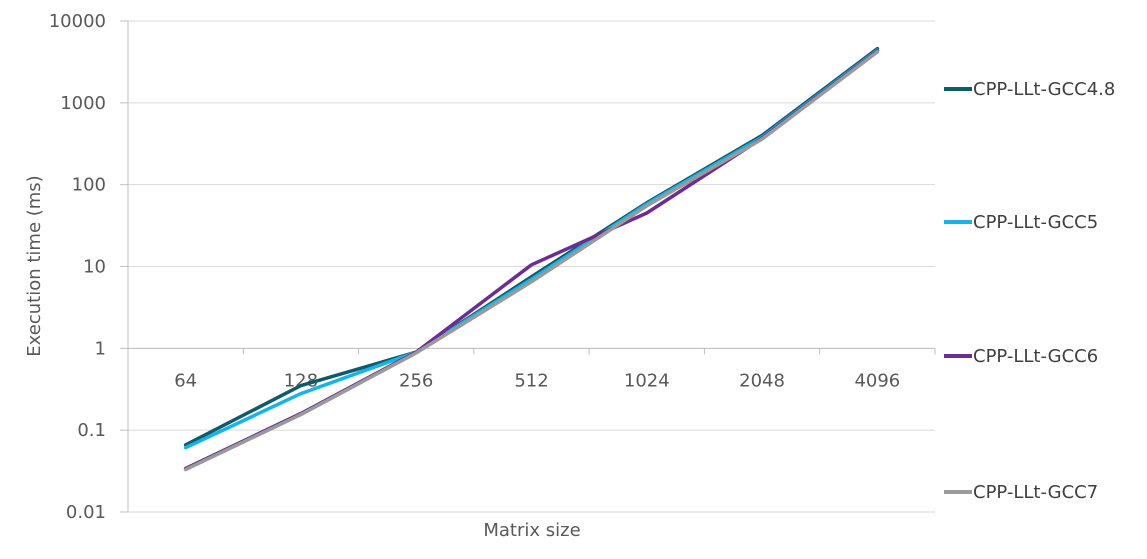  What do you see at coordinates (185, 380) in the screenshot?
I see `x-tick-label: 64` at bounding box center [185, 380].